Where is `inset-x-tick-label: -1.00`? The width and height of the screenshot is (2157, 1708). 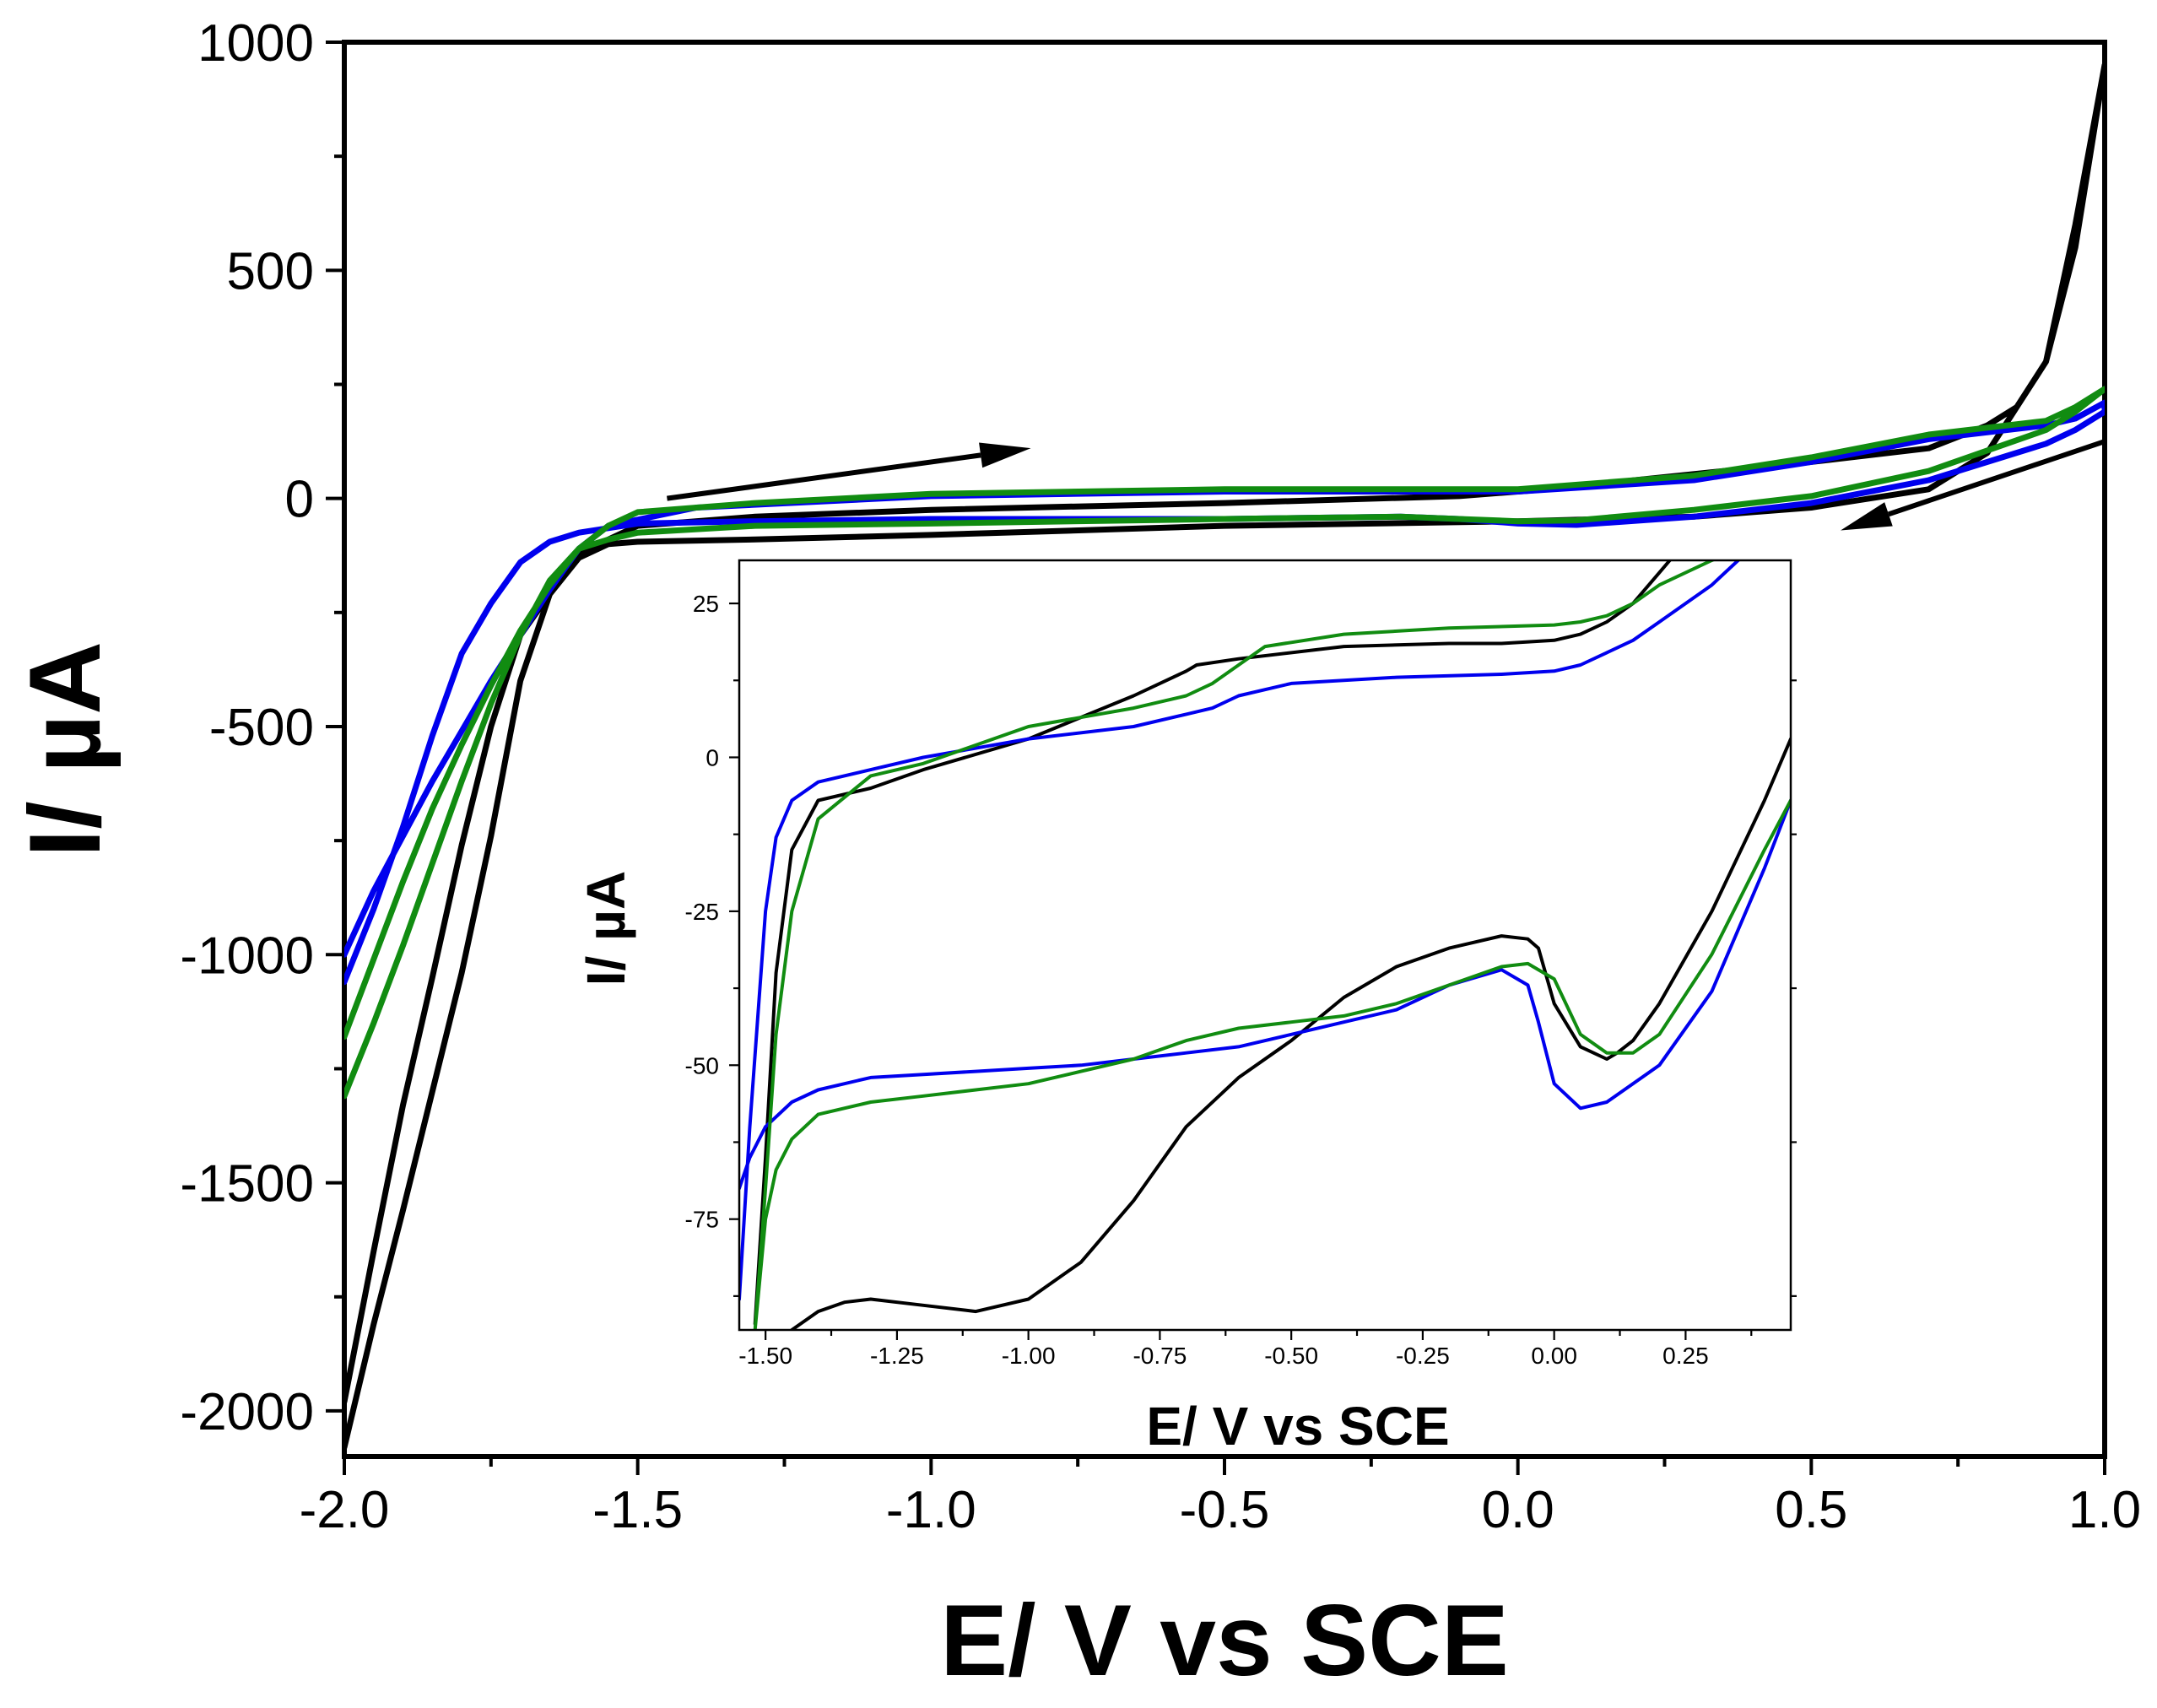 inset-x-tick-label: -1.00 is located at coordinates (1029, 1356).